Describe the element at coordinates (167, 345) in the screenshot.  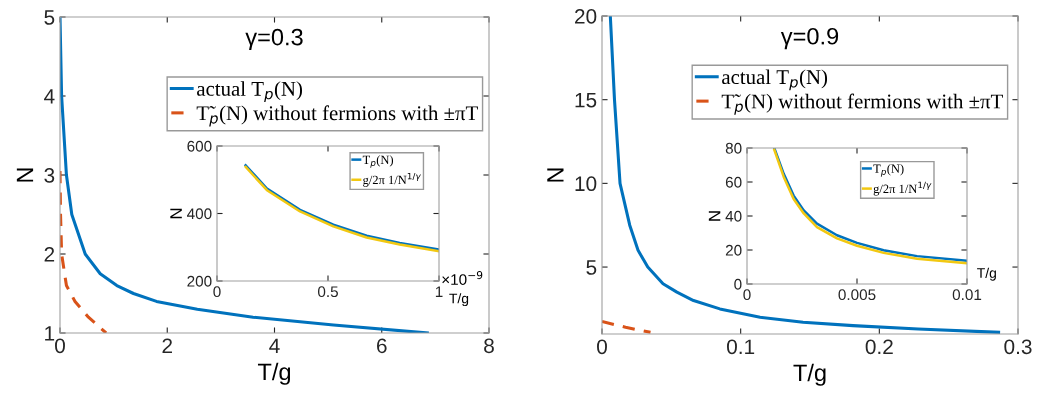
I see `x-tick-label: 2` at that location.